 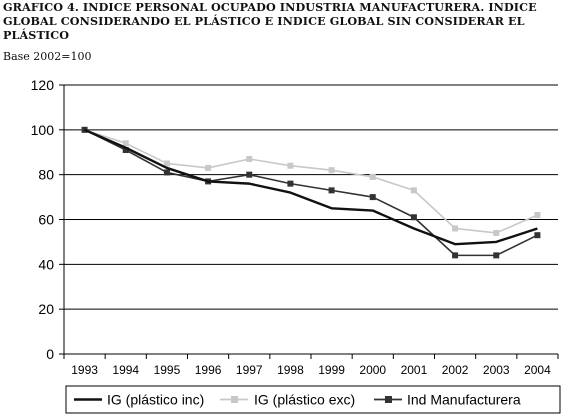 I want to click on x-tick-label: 2000, so click(x=372, y=370).